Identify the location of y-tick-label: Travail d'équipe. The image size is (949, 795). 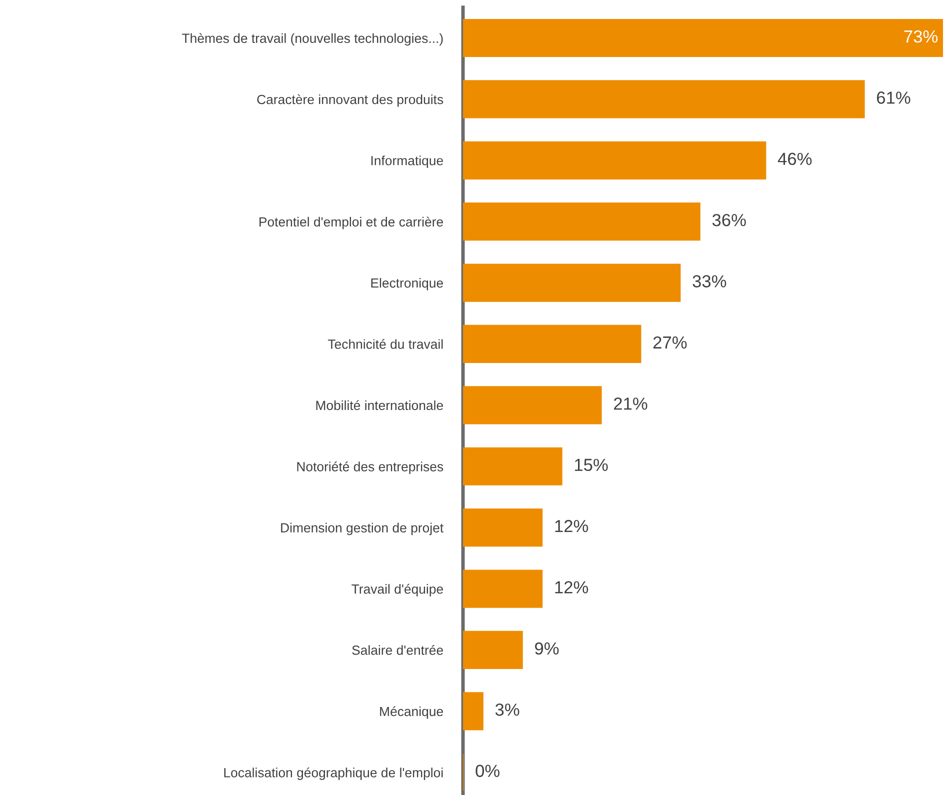
(397, 590).